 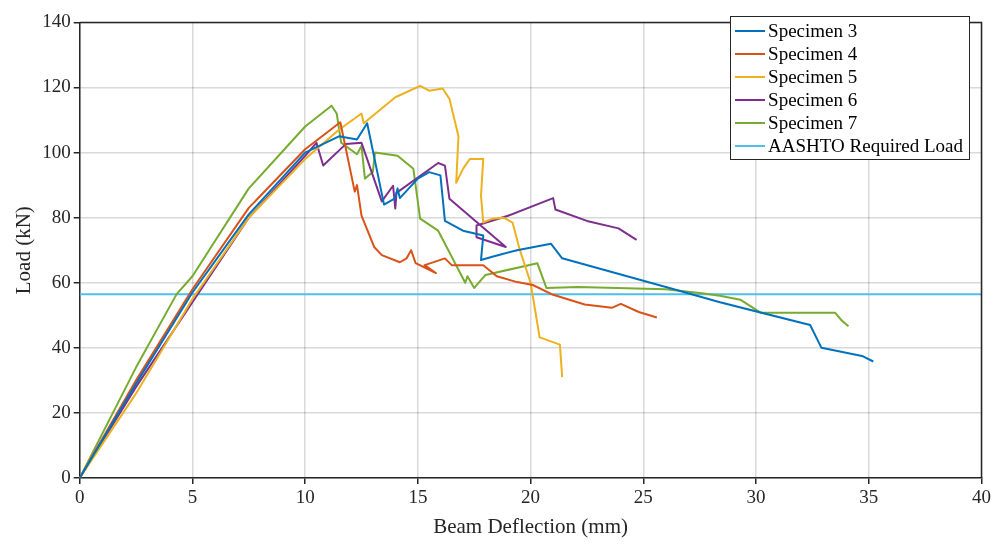 I want to click on y-tick-label: 120, so click(x=56, y=86).